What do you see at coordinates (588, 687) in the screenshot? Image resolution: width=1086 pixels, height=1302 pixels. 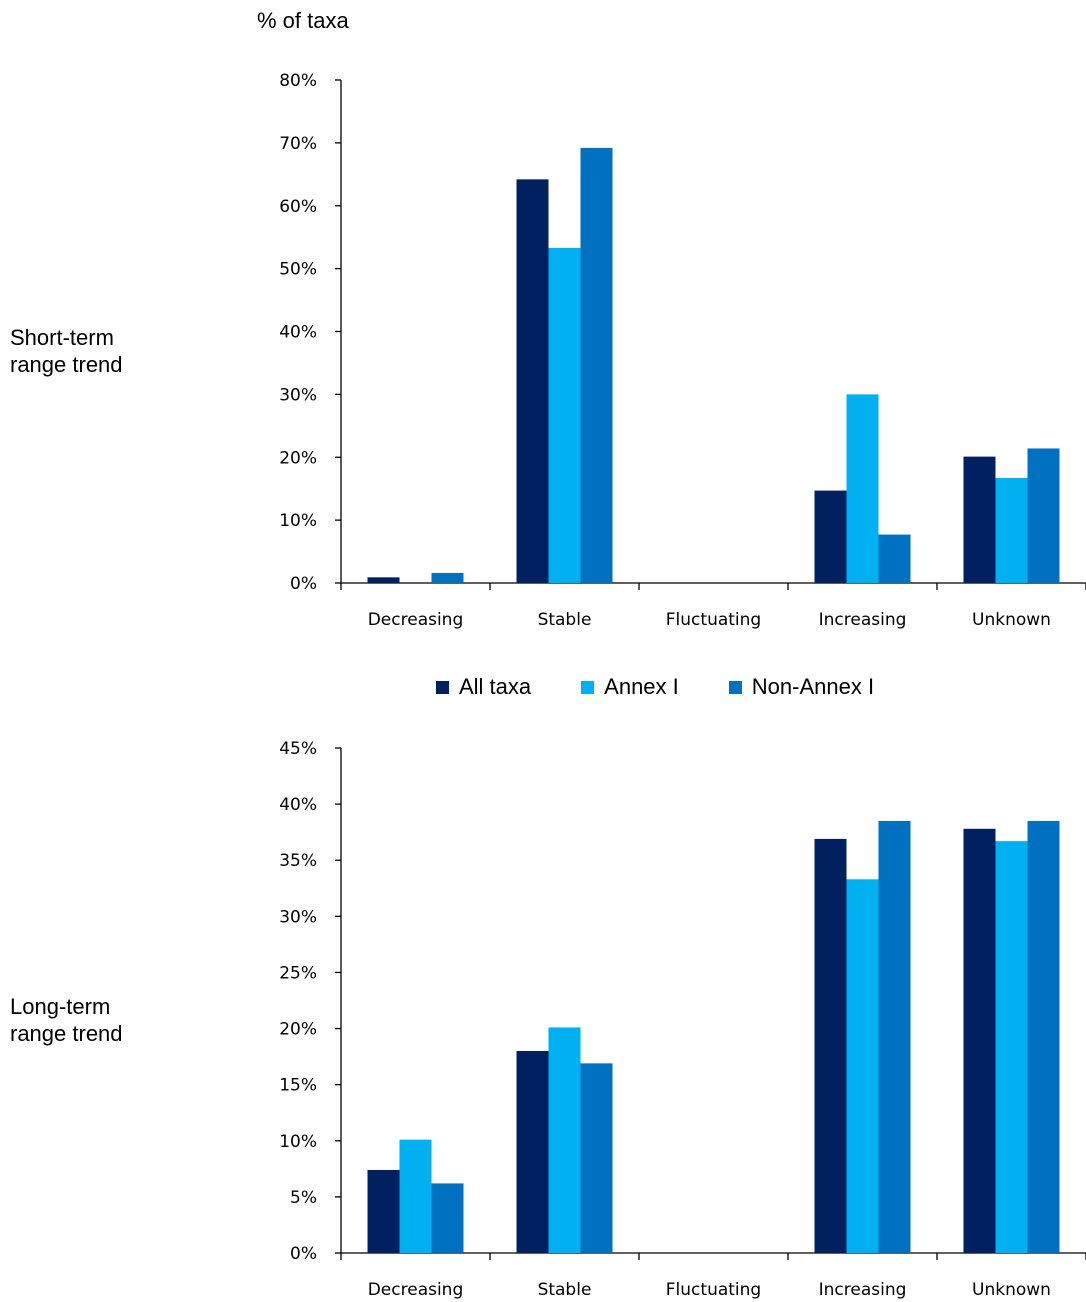 I see `legend-swatch-annex-i` at bounding box center [588, 687].